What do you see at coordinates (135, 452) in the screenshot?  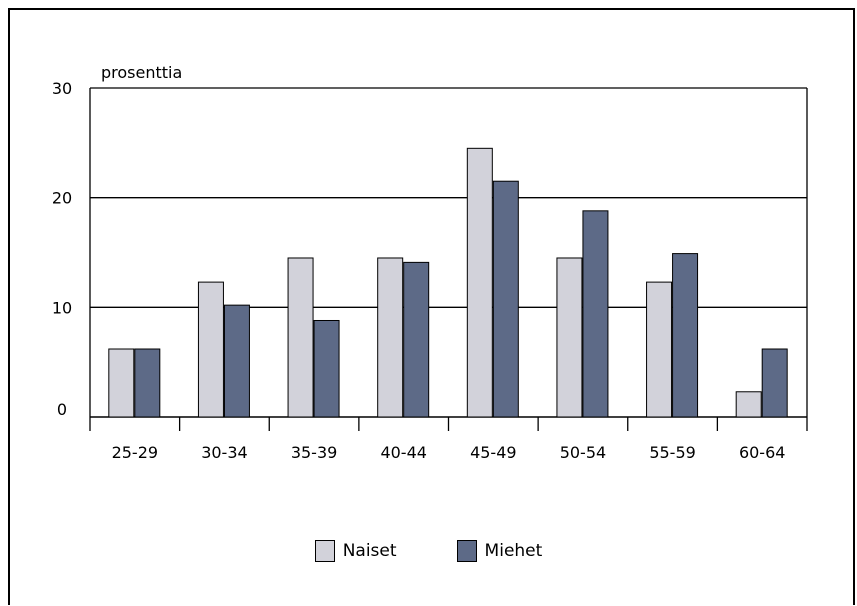 I see `x-tick-label-25-29: 25-29` at bounding box center [135, 452].